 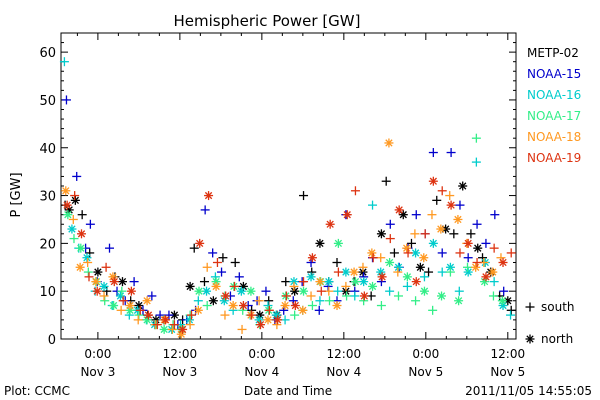 What do you see at coordinates (554, 74) in the screenshot?
I see `legend-item: NOAA-15` at bounding box center [554, 74].